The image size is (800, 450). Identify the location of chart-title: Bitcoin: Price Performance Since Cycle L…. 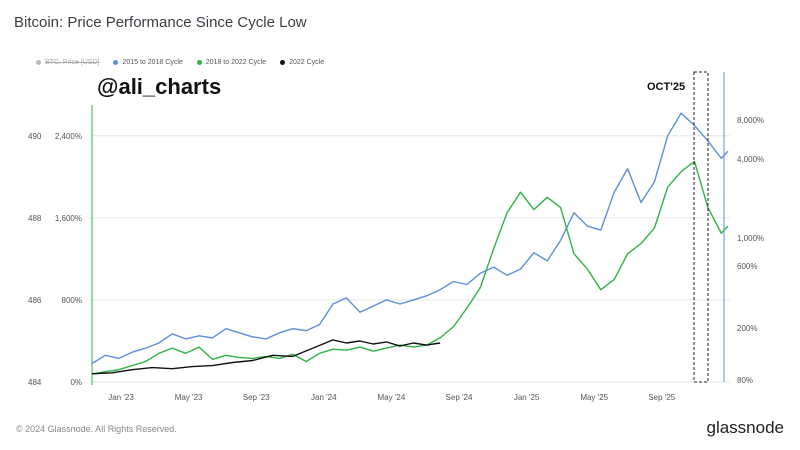
(160, 22).